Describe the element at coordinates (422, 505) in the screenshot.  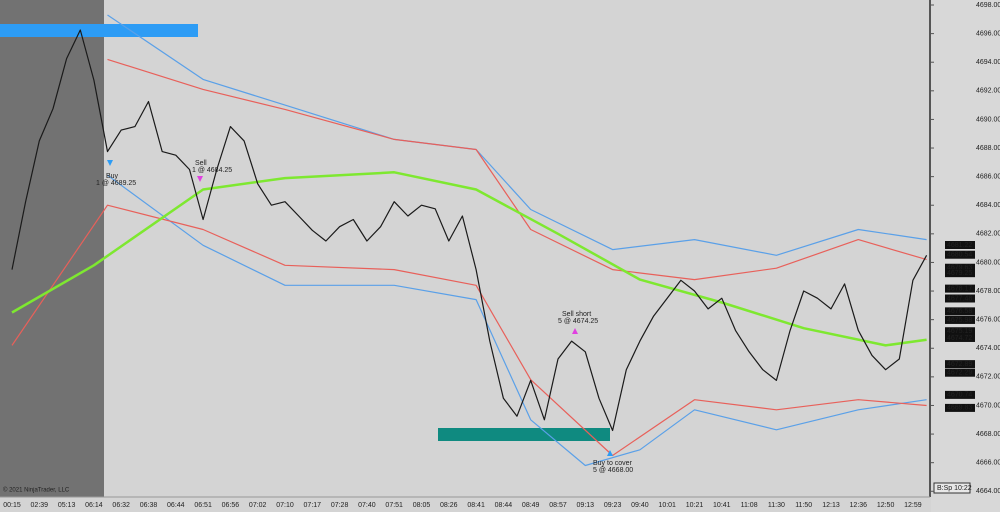
I see `x-tick-label: 08:05` at that location.